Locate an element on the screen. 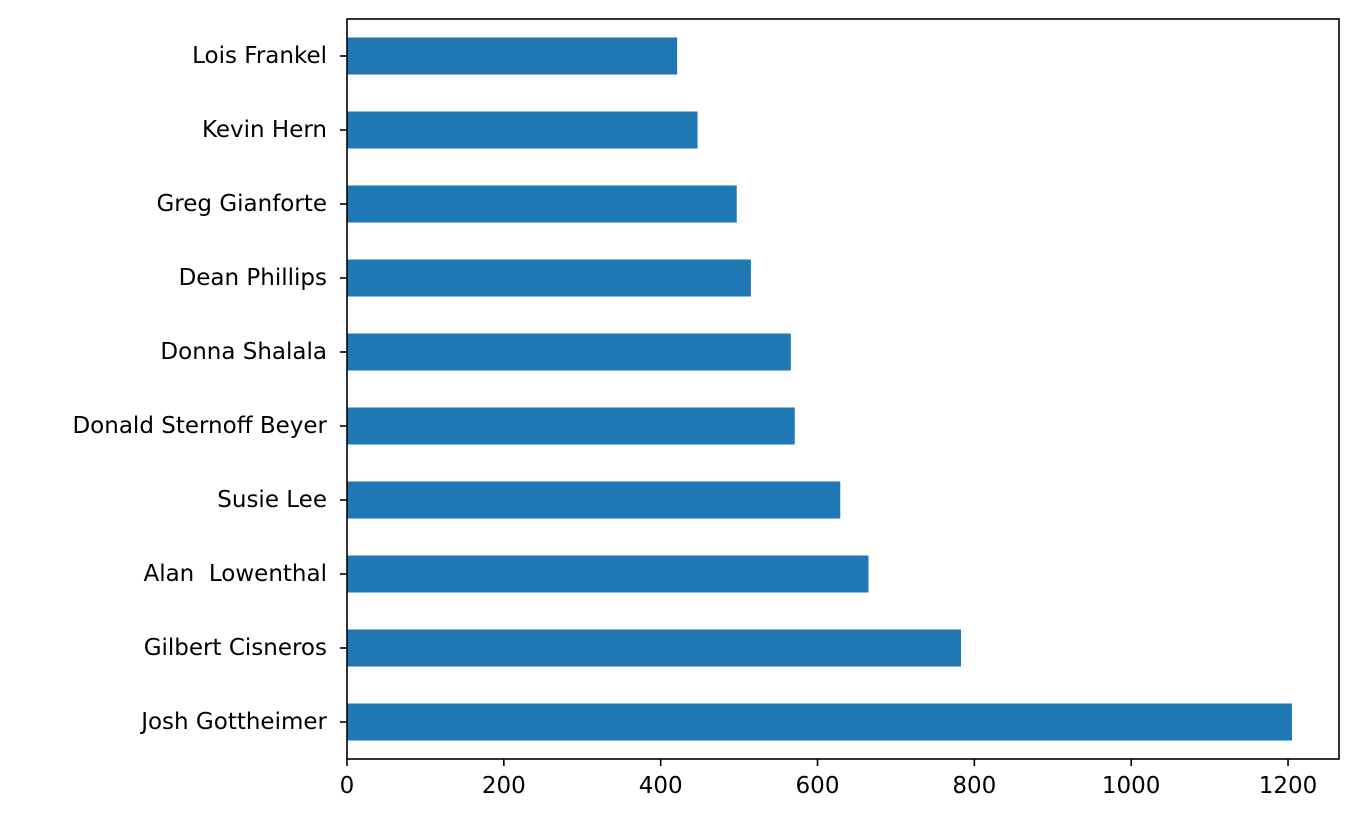 Image resolution: width=1358 pixels, height=826 pixels. y-tick-label: Alan Lowenthal is located at coordinates (235, 574).